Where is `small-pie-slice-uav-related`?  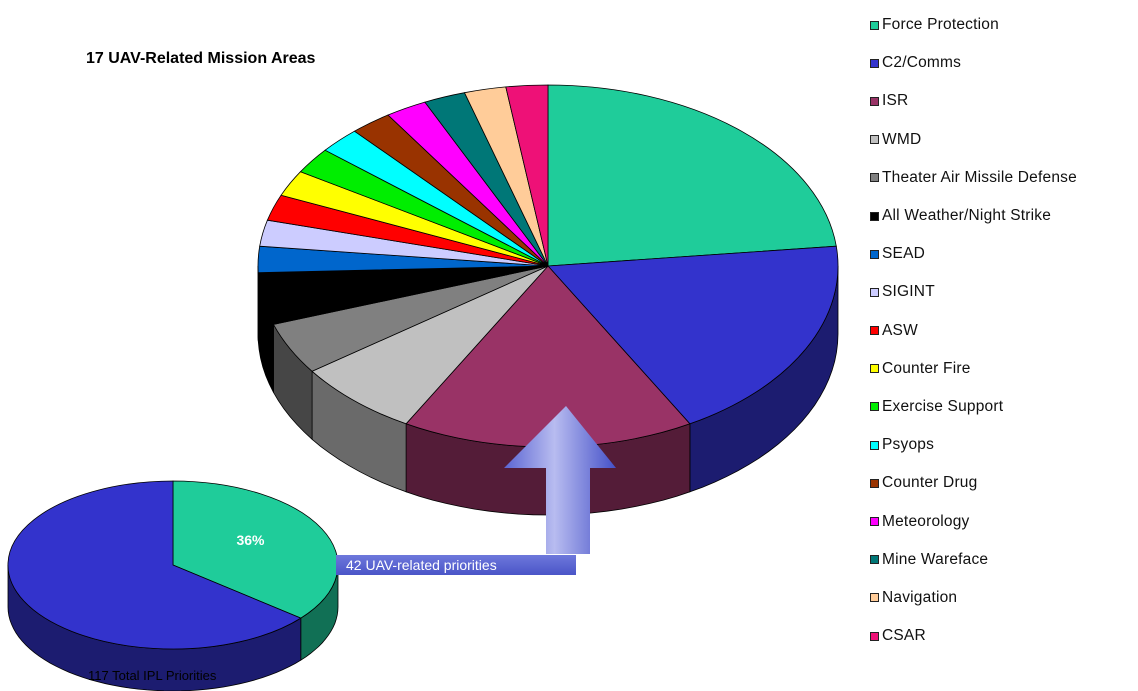 small-pie-slice-uav-related is located at coordinates (255, 549).